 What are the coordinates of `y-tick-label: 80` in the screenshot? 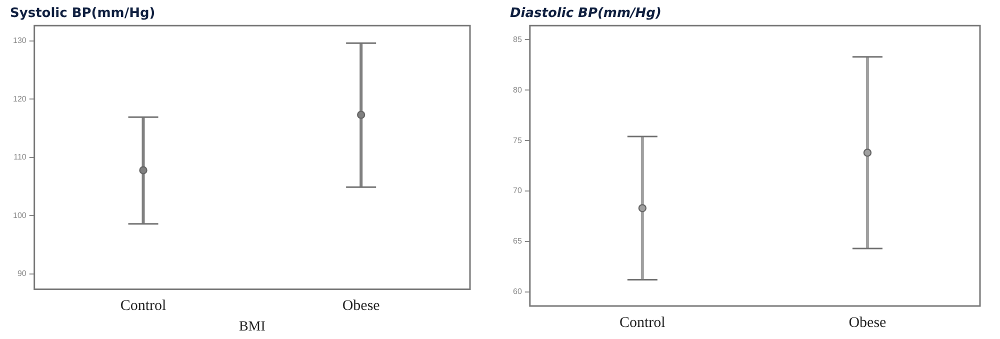 It's located at (517, 89).